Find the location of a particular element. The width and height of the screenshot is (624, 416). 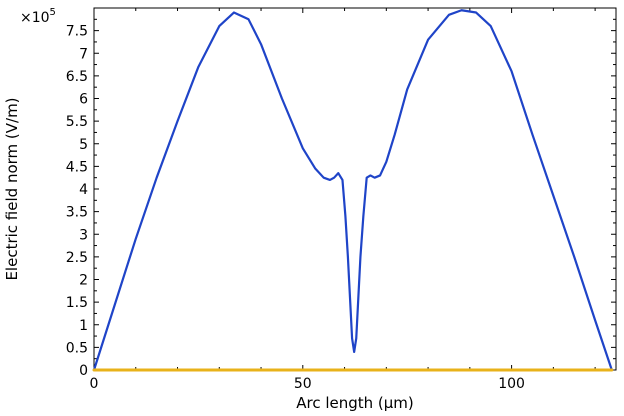

y-tick-label: 4.5 is located at coordinates (77, 167).